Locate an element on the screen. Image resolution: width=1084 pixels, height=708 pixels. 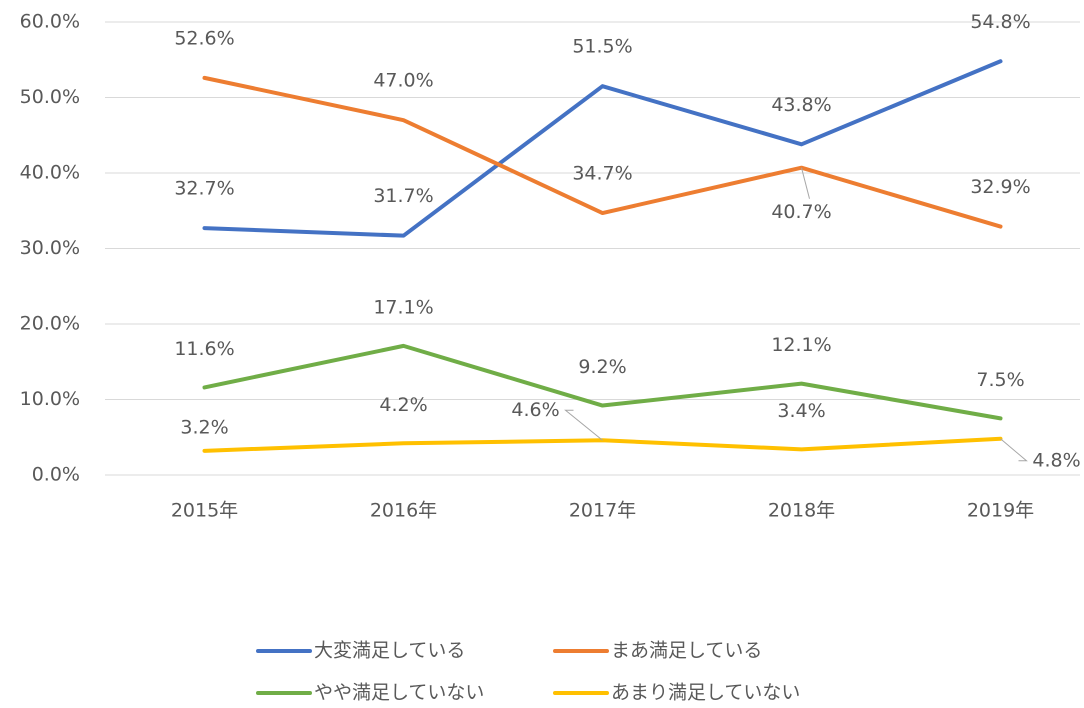
y-tick-label: 10.0% is located at coordinates (50, 399).